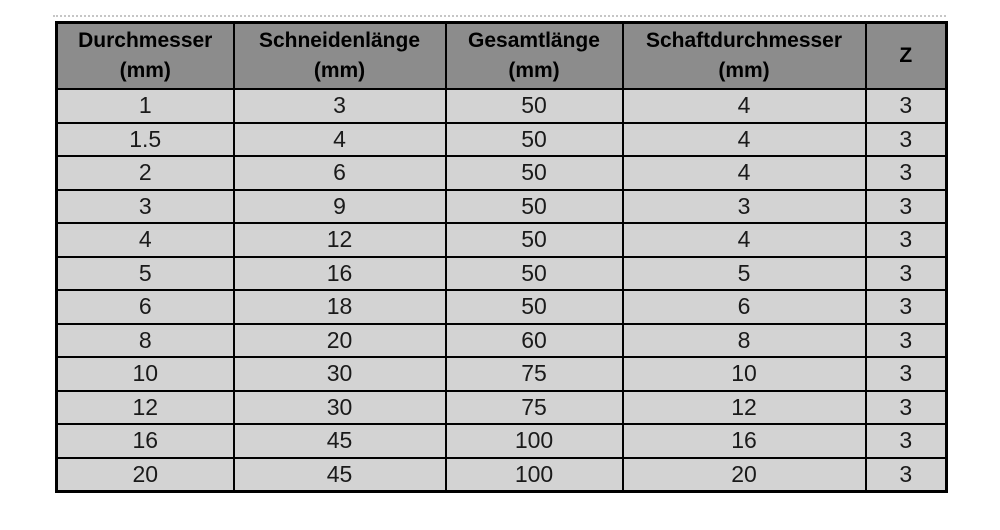  Describe the element at coordinates (339, 206) in the screenshot. I see `table-cell: 9` at that location.